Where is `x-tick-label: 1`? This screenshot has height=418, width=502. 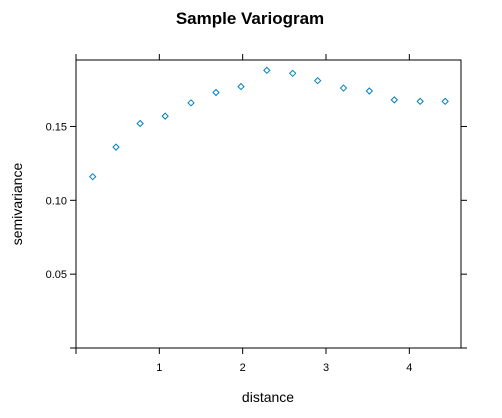 x-tick-label: 1 is located at coordinates (159, 368).